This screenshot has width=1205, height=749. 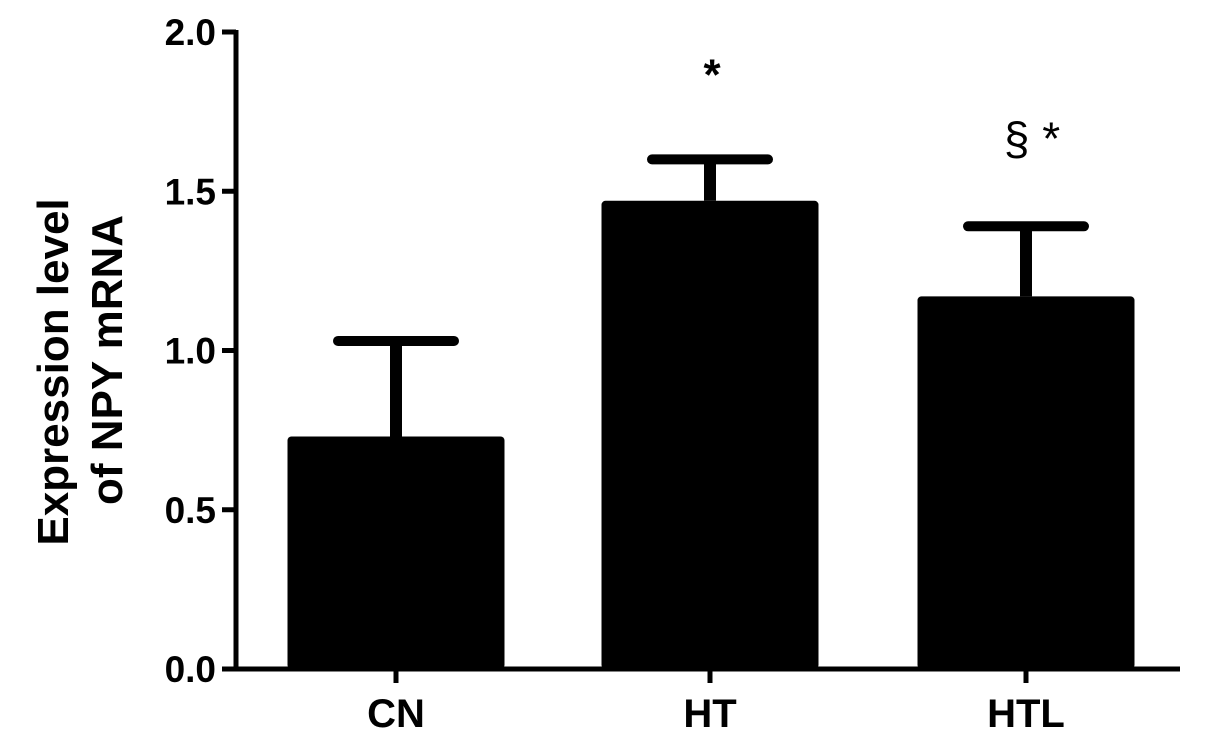 What do you see at coordinates (107, 360) in the screenshot?
I see `y-axis-title-line2: of NPY mRNA` at bounding box center [107, 360].